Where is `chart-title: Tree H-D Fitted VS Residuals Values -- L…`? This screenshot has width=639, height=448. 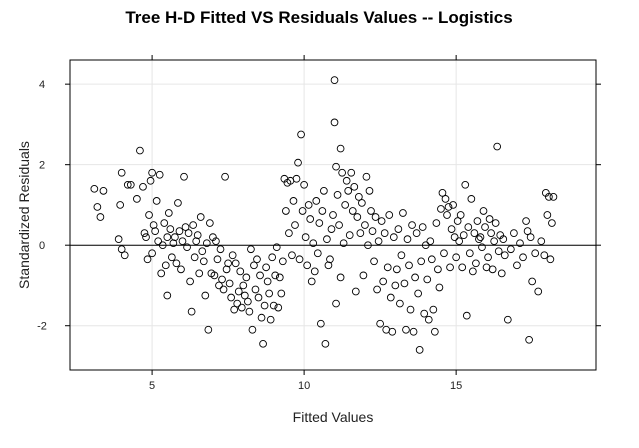 chart-title: Tree H-D Fitted VS Residuals Values -- L… is located at coordinates (318, 17).